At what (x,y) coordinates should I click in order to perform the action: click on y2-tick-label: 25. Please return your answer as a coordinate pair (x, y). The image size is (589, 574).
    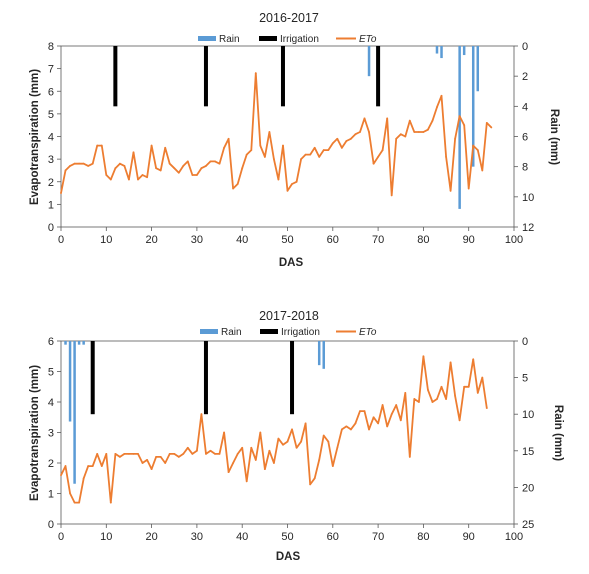
    Looking at the image, I should click on (528, 525).